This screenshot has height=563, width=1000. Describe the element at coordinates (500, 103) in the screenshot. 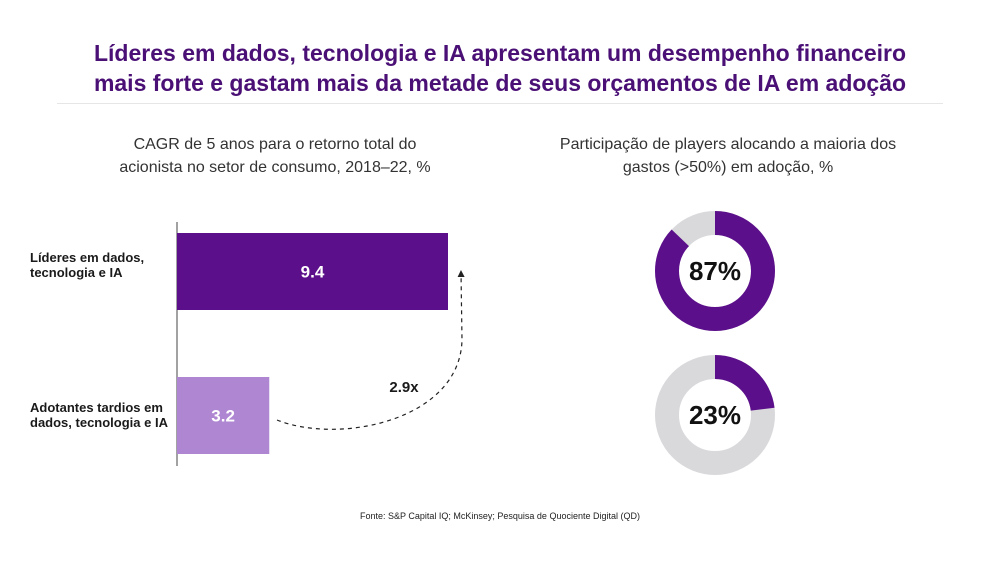

I see `title-divider` at that location.